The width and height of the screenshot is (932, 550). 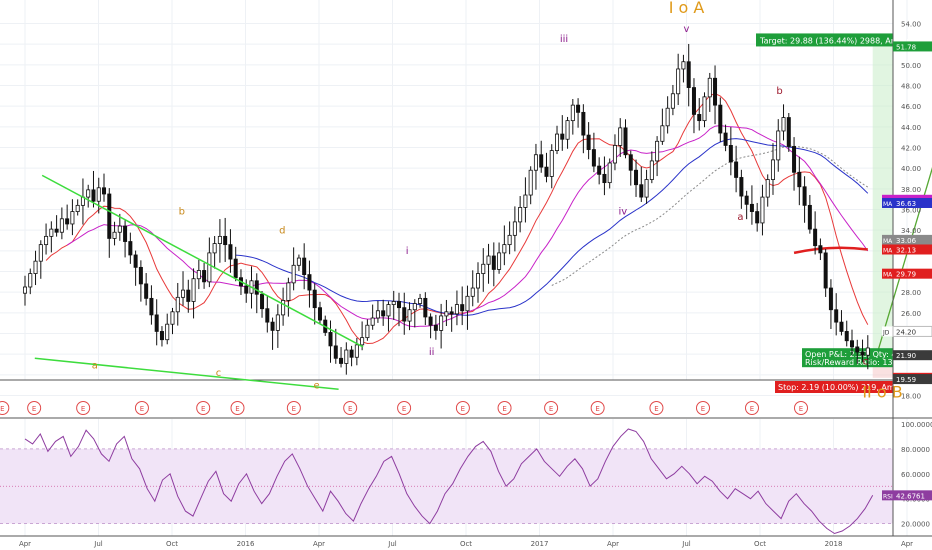 What do you see at coordinates (912, 46) in the screenshot?
I see `price-label: 51.78` at bounding box center [912, 46].